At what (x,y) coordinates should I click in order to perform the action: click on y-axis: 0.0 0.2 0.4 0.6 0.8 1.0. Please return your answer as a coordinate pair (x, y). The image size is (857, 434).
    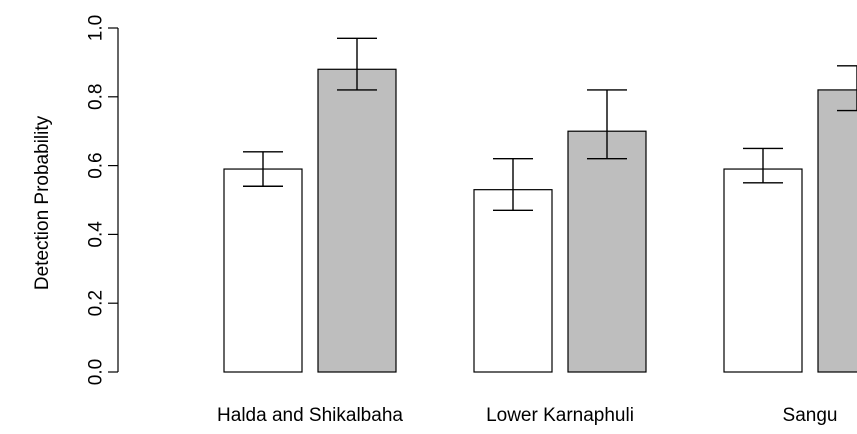
    Looking at the image, I should click on (102, 200).